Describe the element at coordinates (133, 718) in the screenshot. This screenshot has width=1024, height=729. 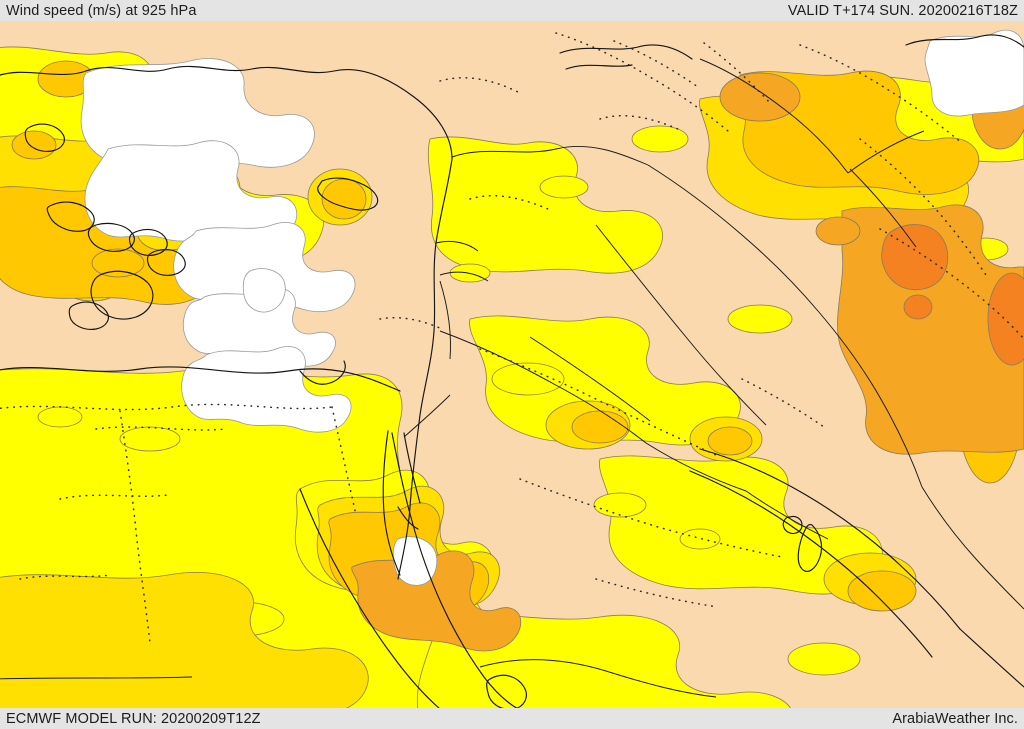
I see `model-run-label: ECMWF MODEL RUN: 20200209T12Z` at that location.